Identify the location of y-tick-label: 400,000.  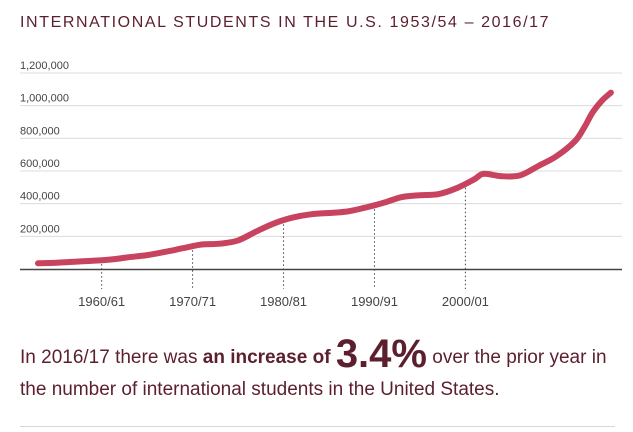
(40, 197).